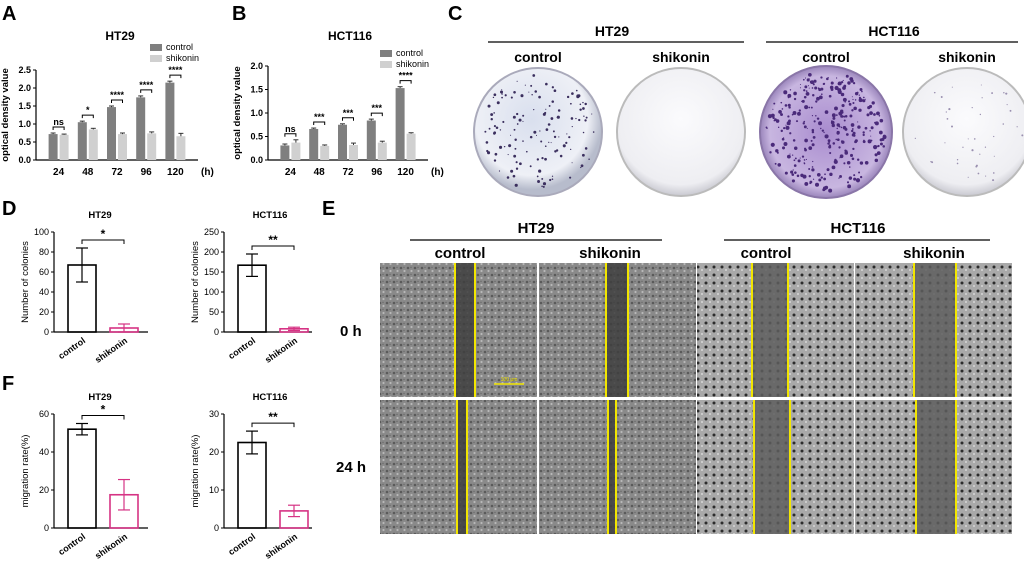 This screenshot has height=574, width=1024. I want to click on bar-shikonin, so click(122, 147).